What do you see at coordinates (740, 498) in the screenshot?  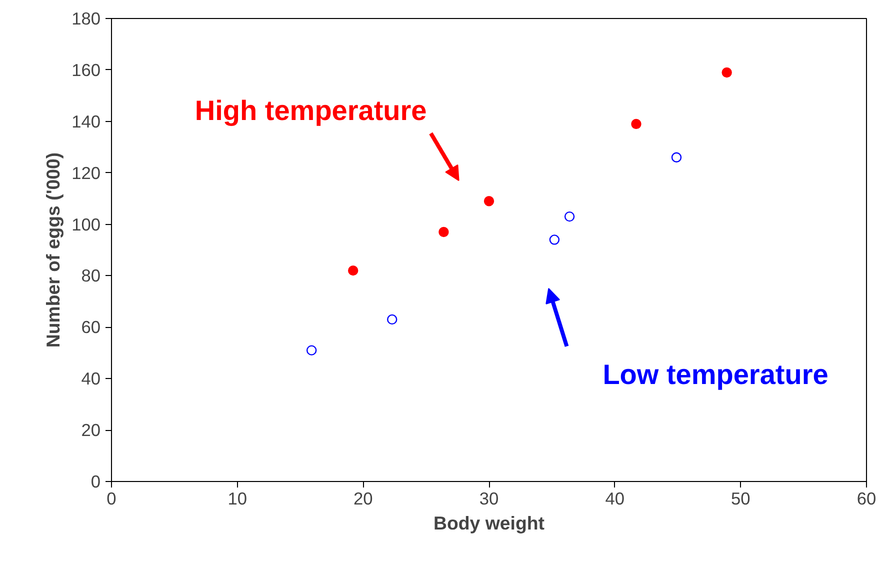 I see `x-tick-label: 50` at bounding box center [740, 498].